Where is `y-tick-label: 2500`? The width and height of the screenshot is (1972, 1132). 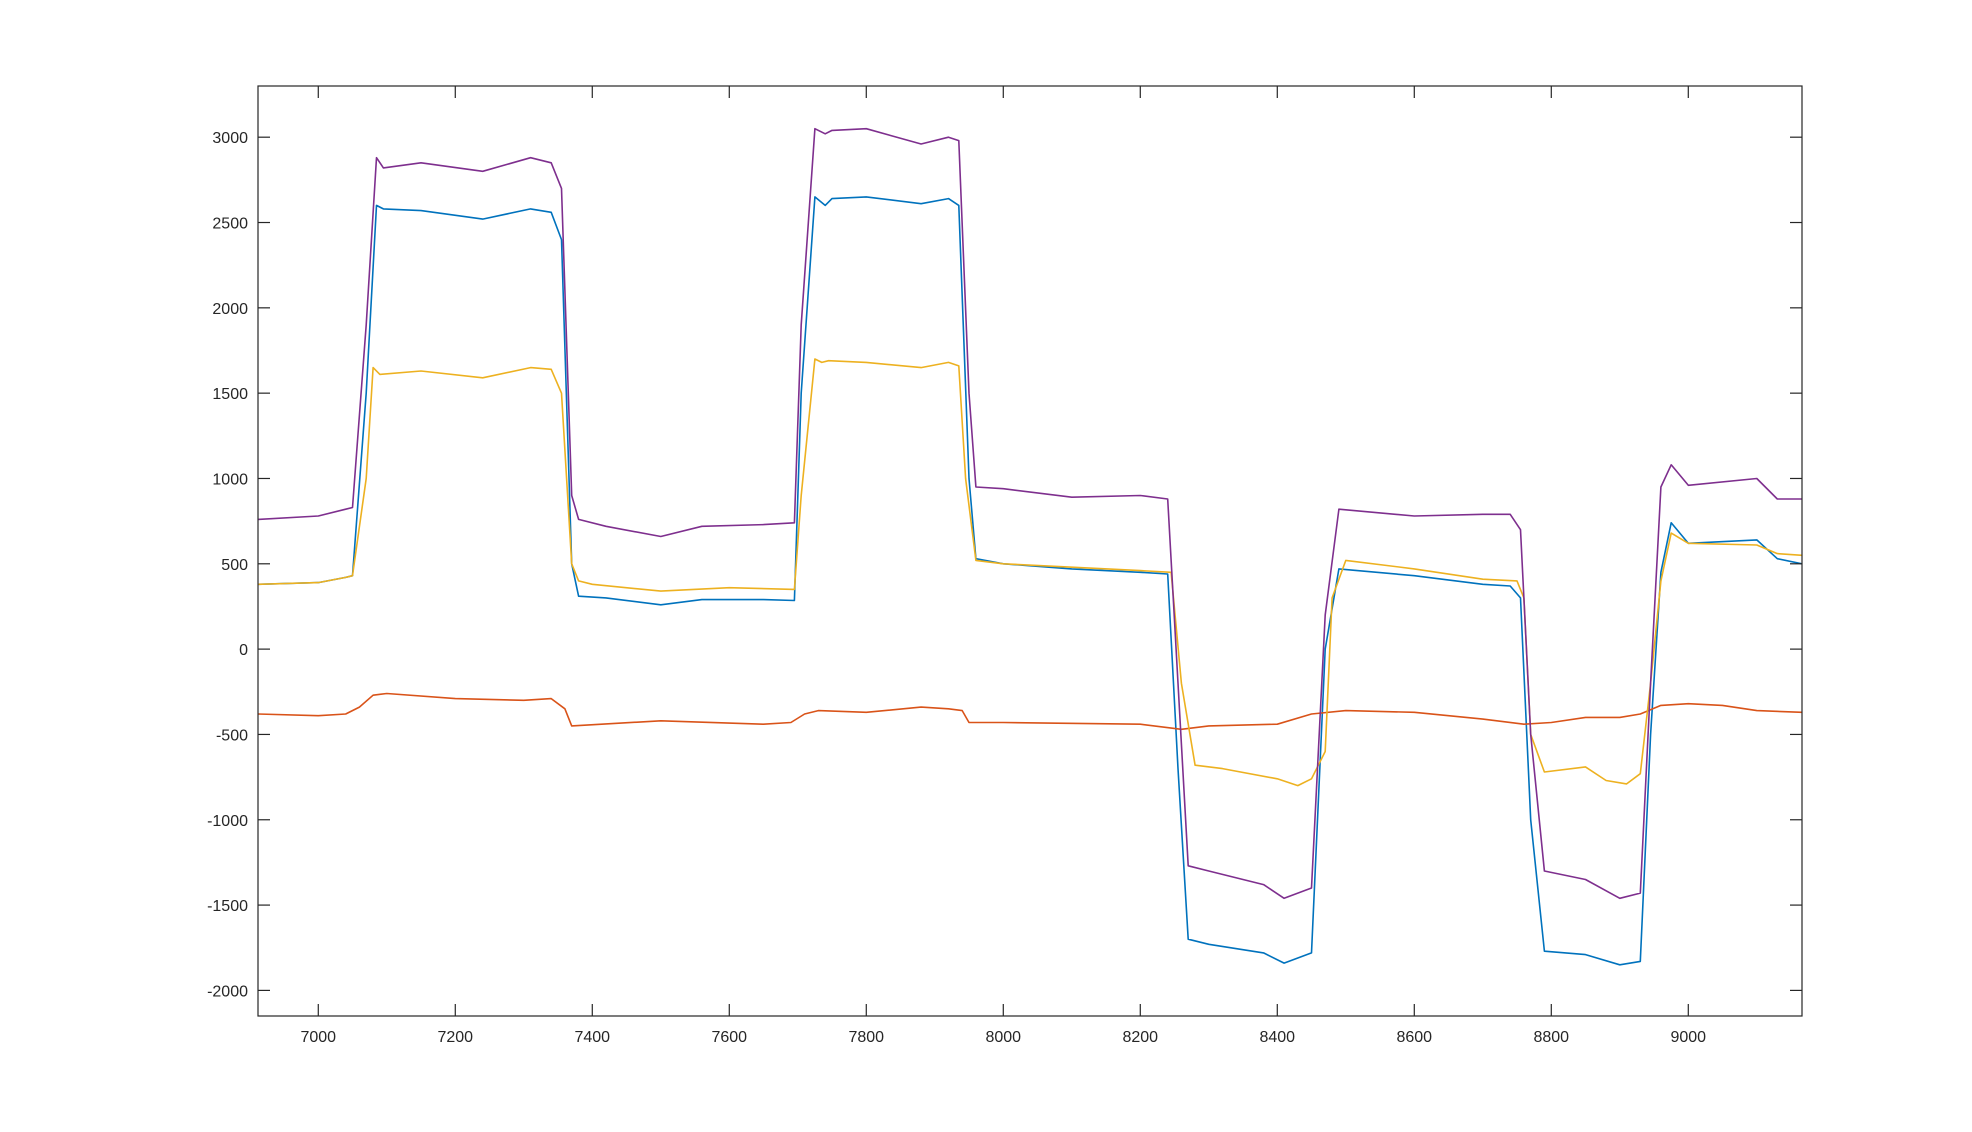
y-tick-label: 2500 is located at coordinates (230, 224).